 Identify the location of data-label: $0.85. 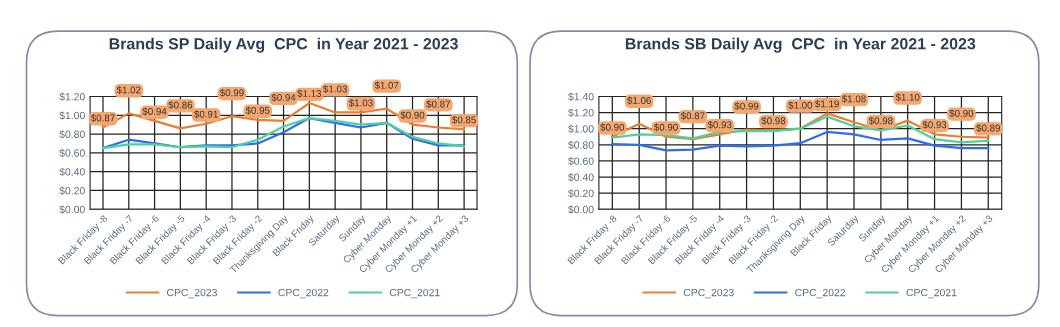
(464, 119).